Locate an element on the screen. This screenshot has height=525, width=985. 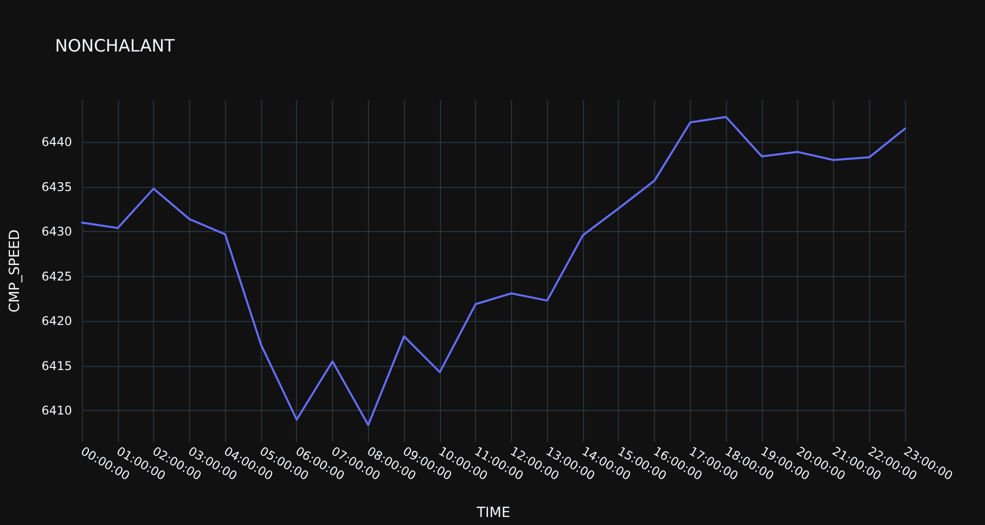
chart-title: NONCHALANT is located at coordinates (115, 46).